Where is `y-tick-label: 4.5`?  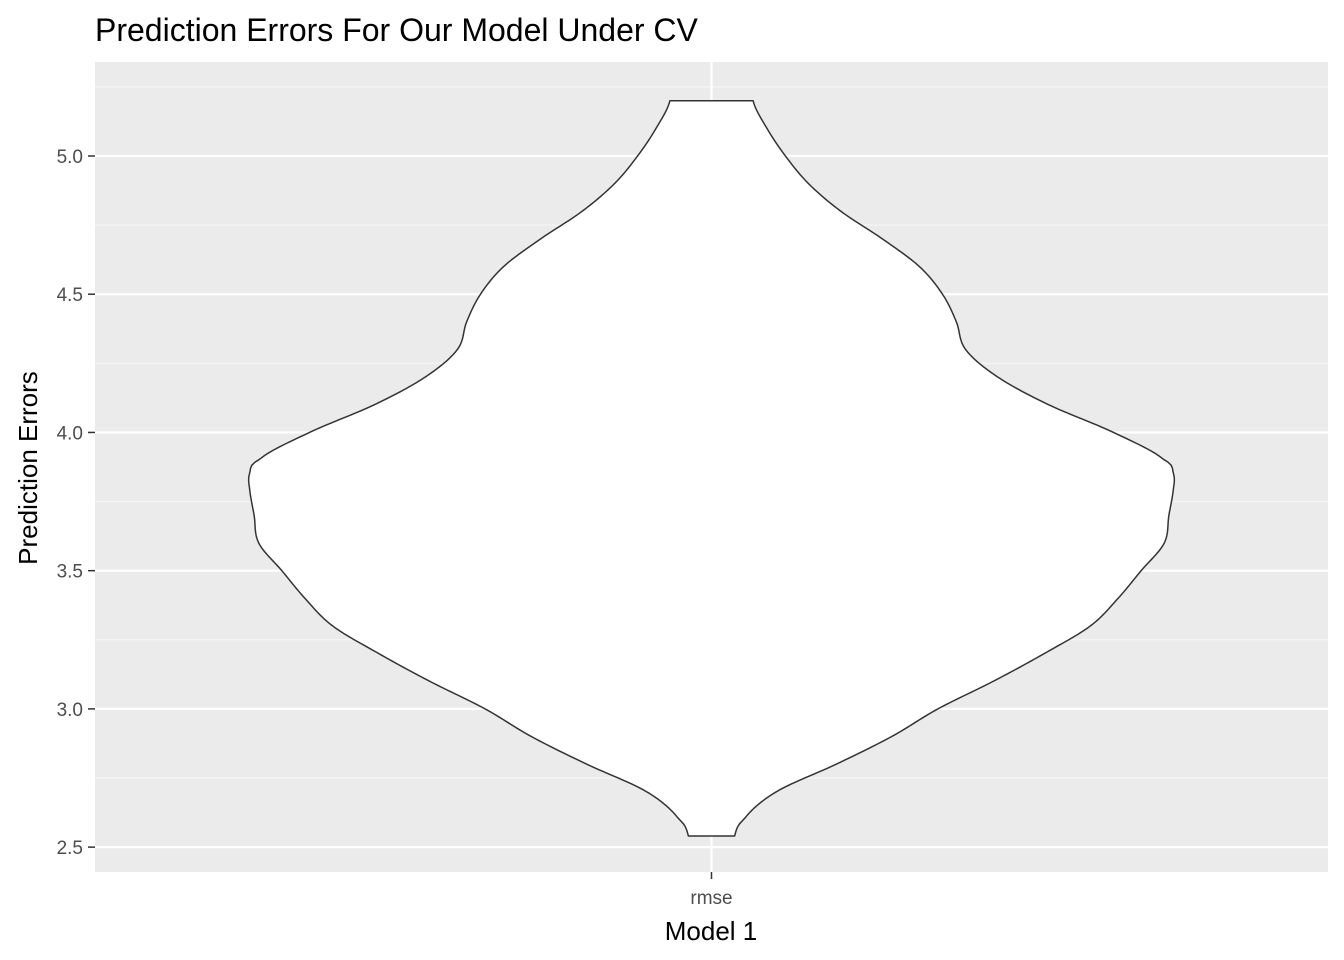 y-tick-label: 4.5 is located at coordinates (70, 295).